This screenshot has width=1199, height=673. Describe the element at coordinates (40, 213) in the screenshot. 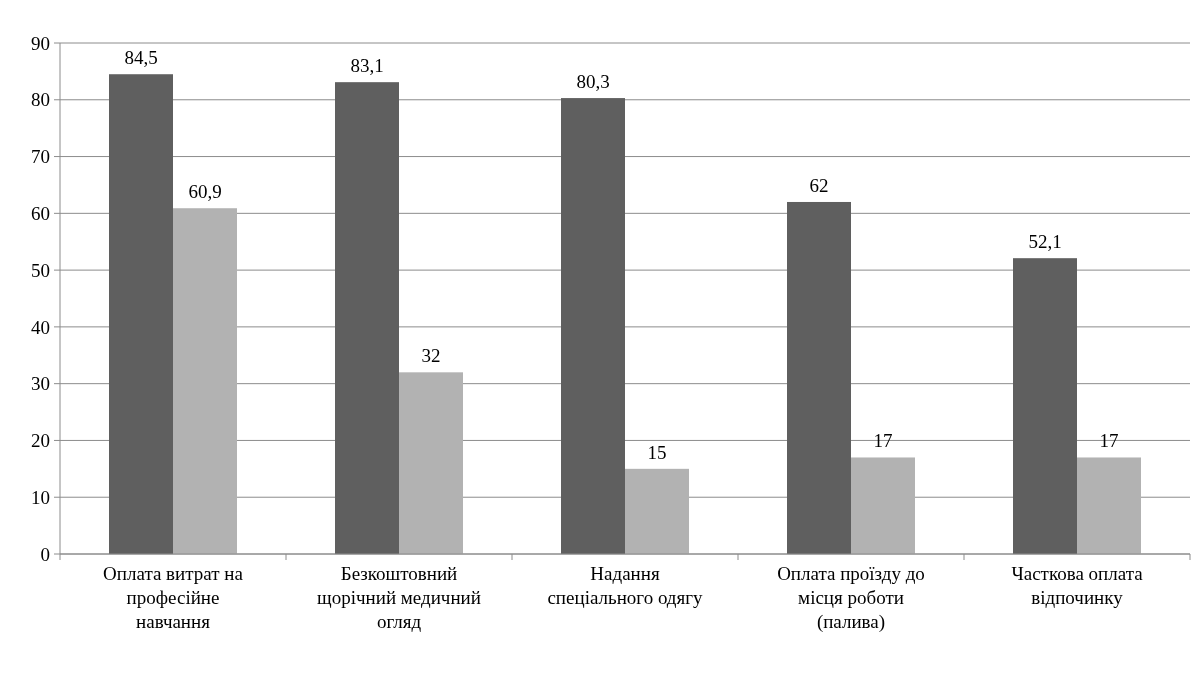

I see `y-tick-label: 60` at that location.